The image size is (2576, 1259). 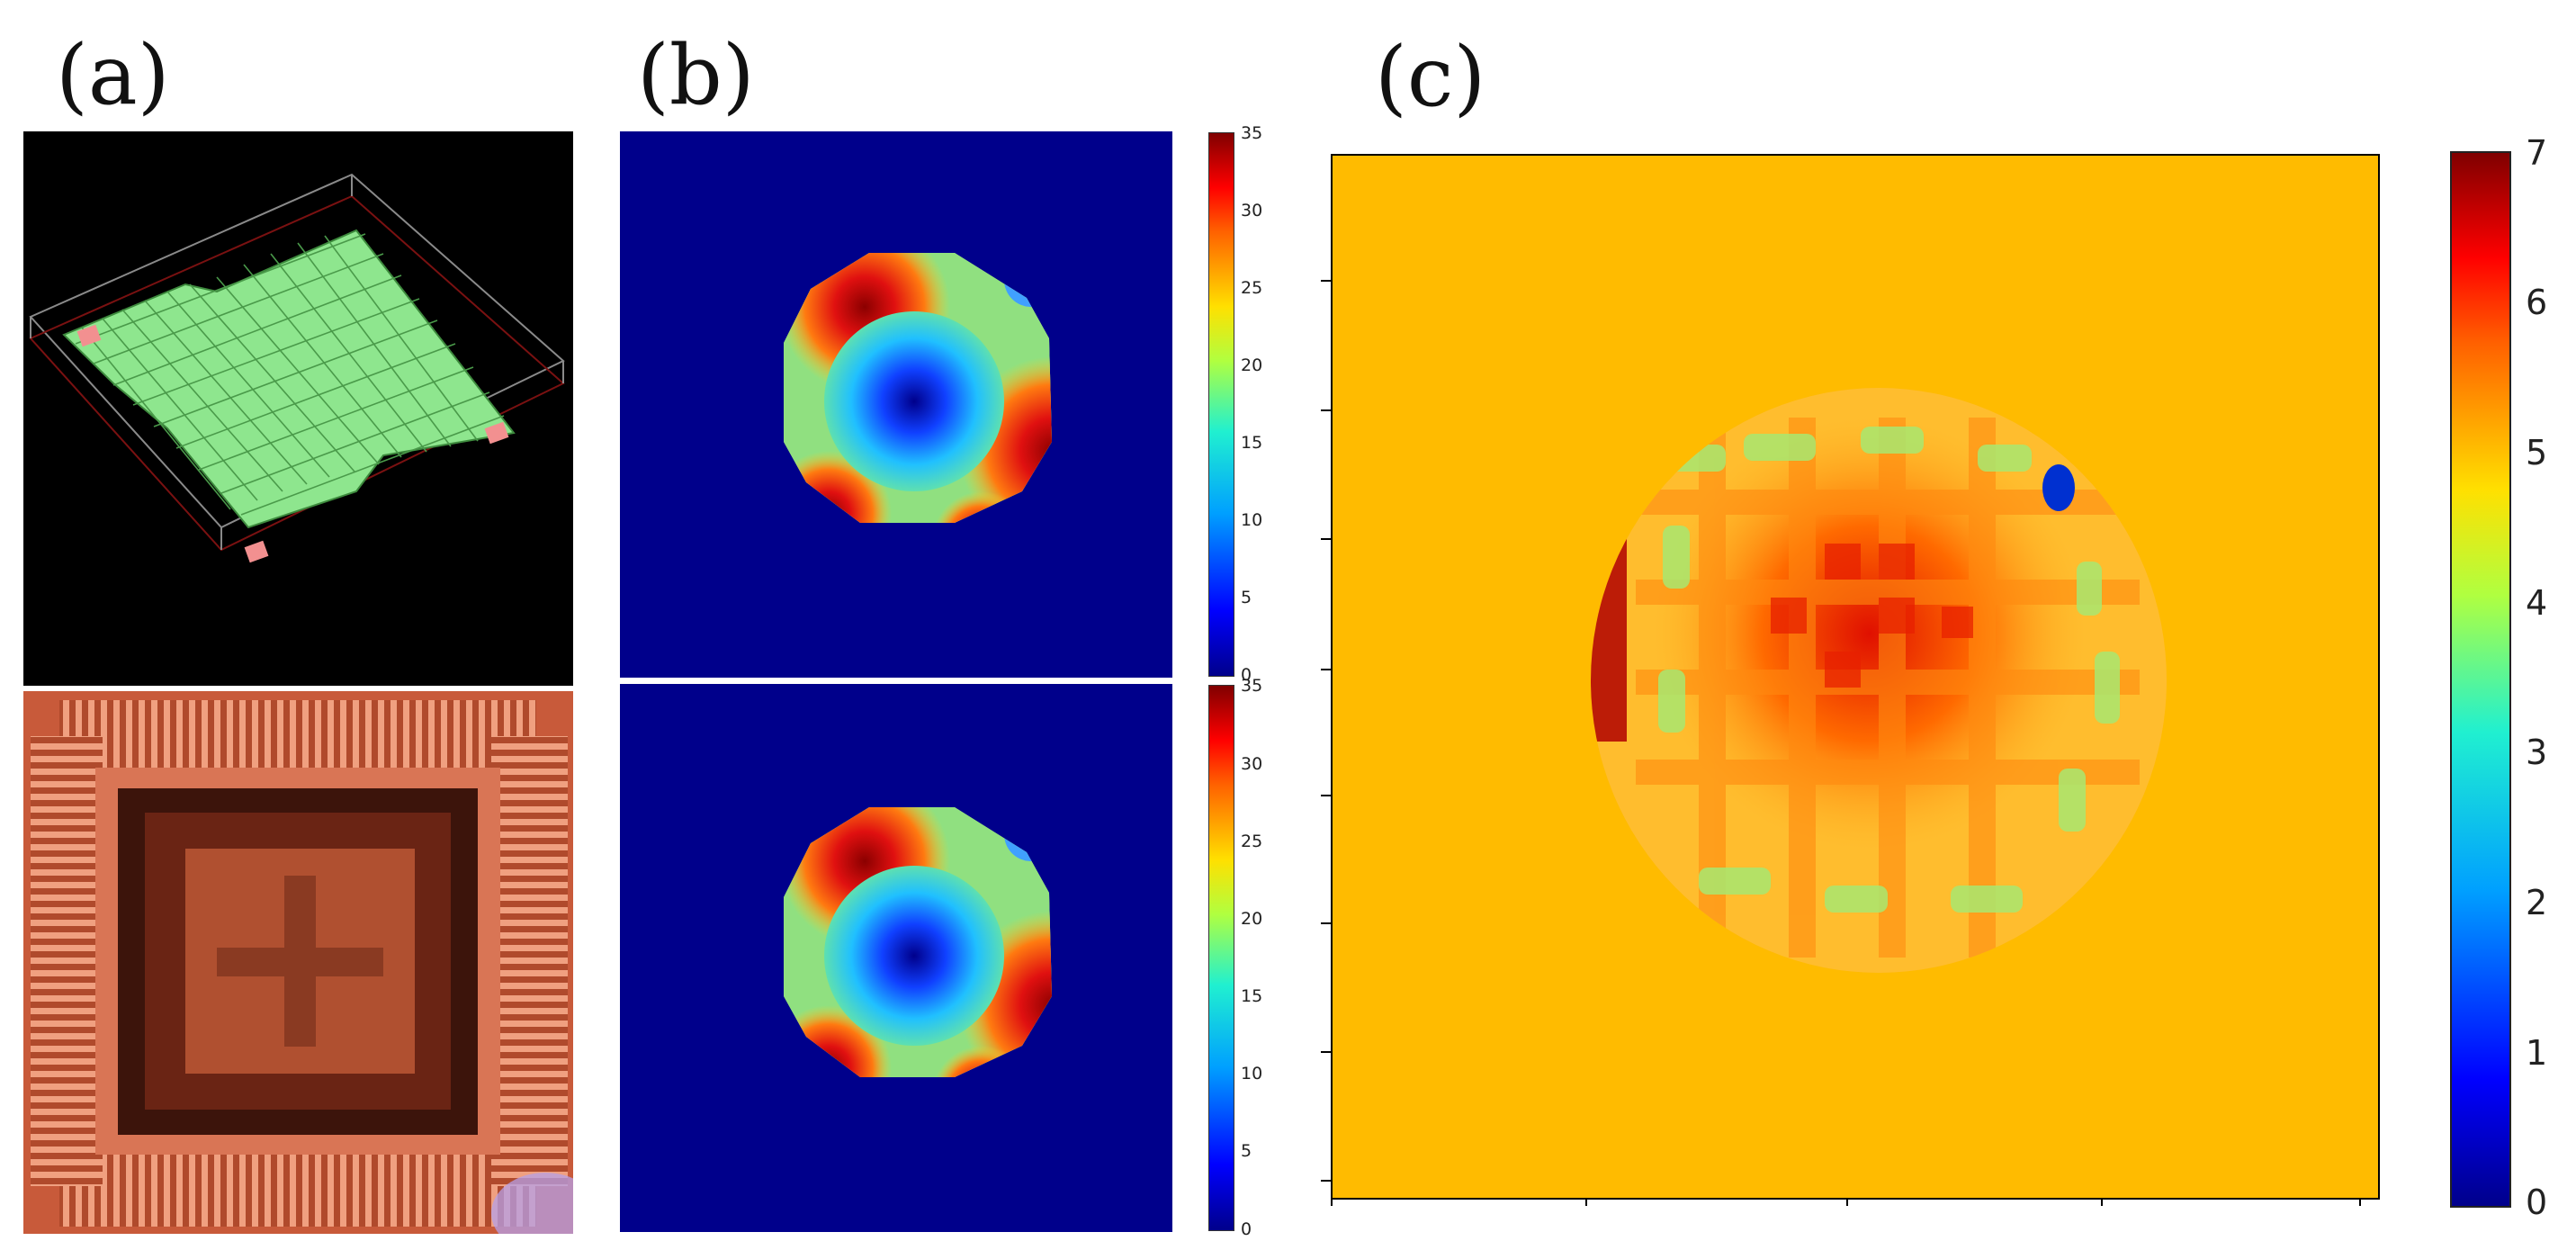 What do you see at coordinates (298, 408) in the screenshot?
I see `mesh-3d-render` at bounding box center [298, 408].